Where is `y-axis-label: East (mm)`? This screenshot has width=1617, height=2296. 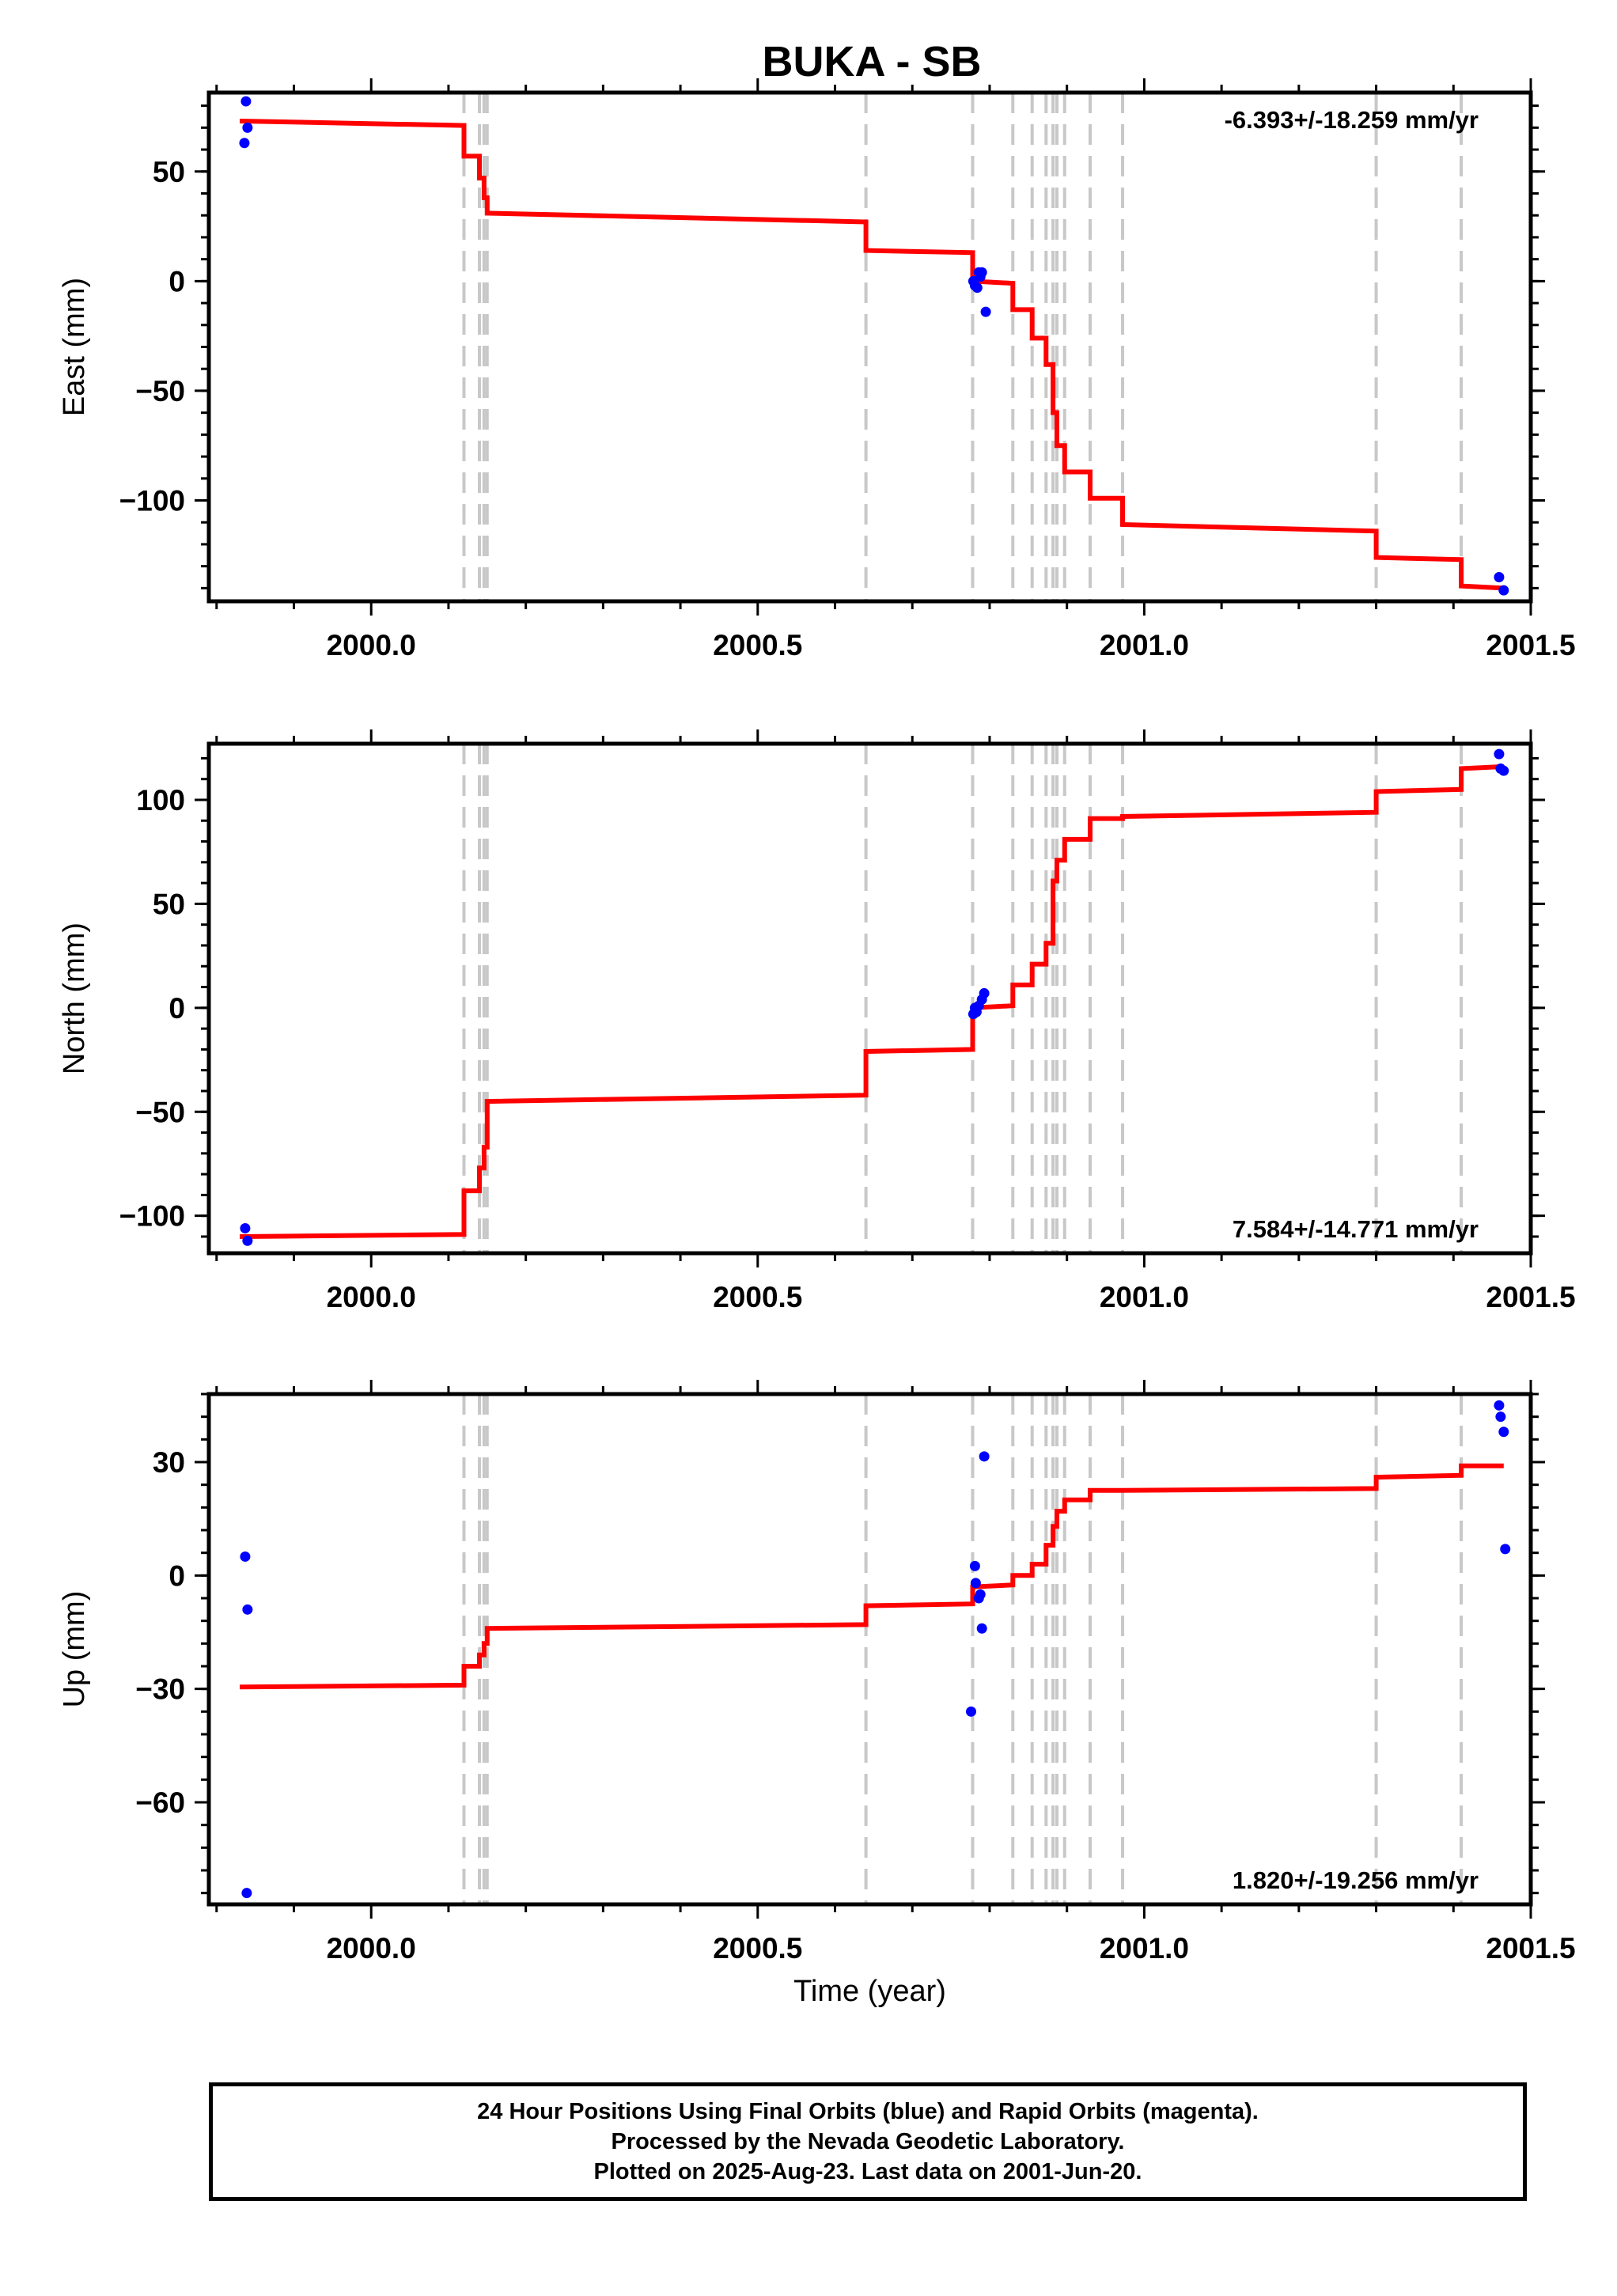
y-axis-label: East (mm) is located at coordinates (74, 347).